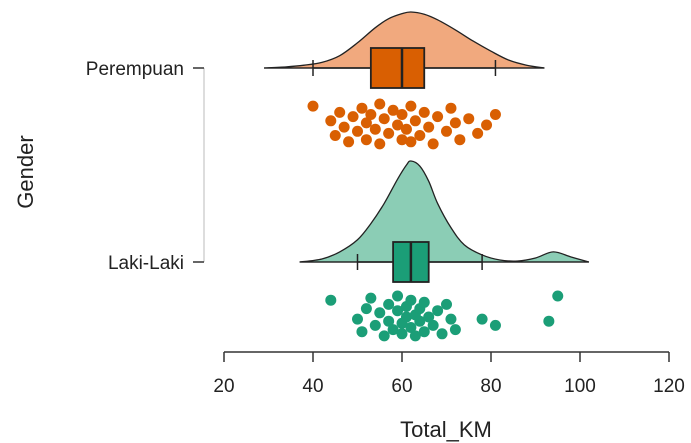  Describe the element at coordinates (146, 263) in the screenshot. I see `y-category-label-laki-laki: Laki-Laki` at that location.